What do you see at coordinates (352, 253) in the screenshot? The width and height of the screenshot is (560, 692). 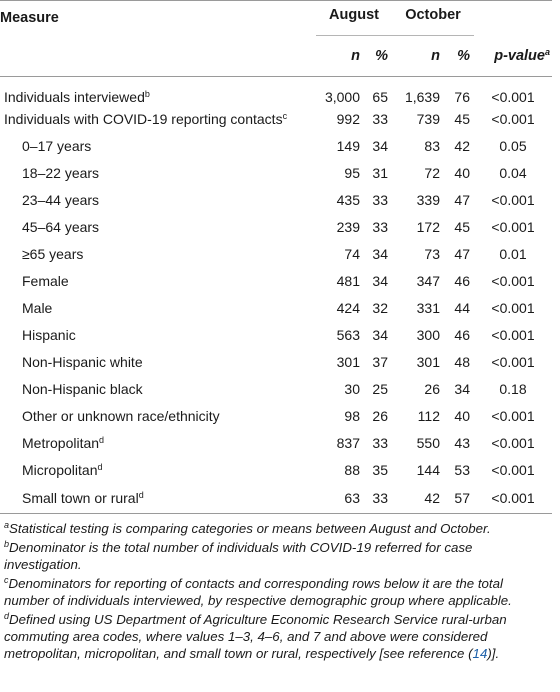 I see `august-n-cell: 74` at bounding box center [352, 253].